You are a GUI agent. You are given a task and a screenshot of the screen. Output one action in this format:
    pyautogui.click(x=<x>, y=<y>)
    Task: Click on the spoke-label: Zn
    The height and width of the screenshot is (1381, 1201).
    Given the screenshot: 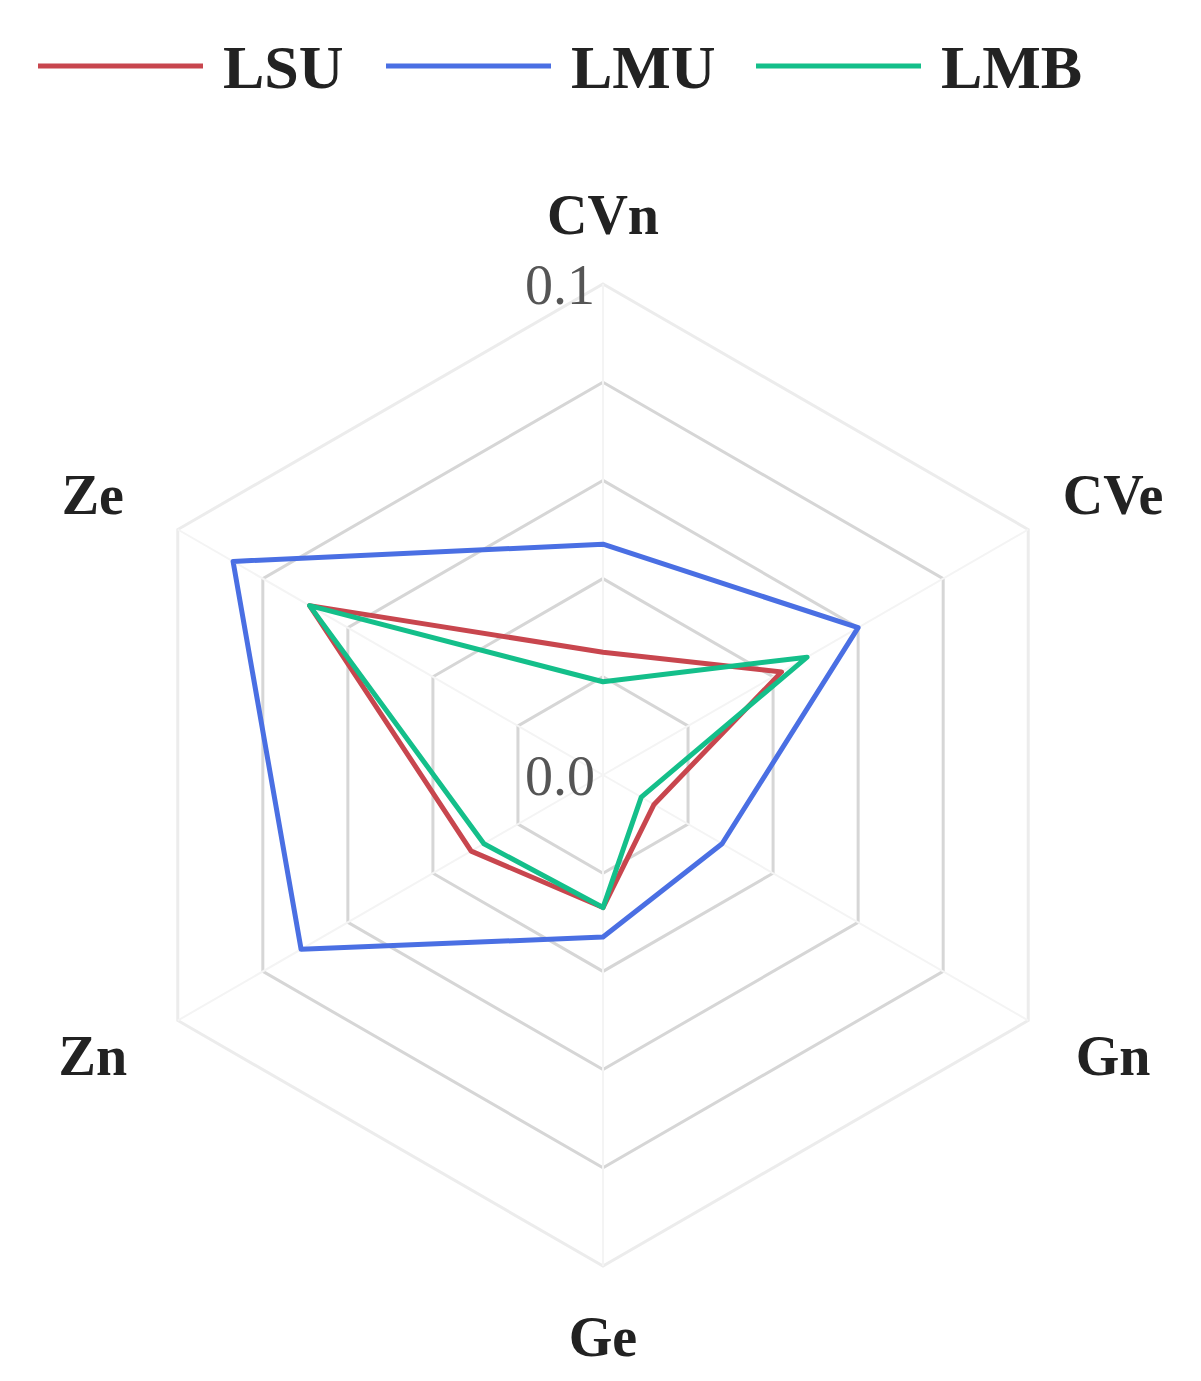 What is the action you would take?
    pyautogui.click(x=93, y=1056)
    